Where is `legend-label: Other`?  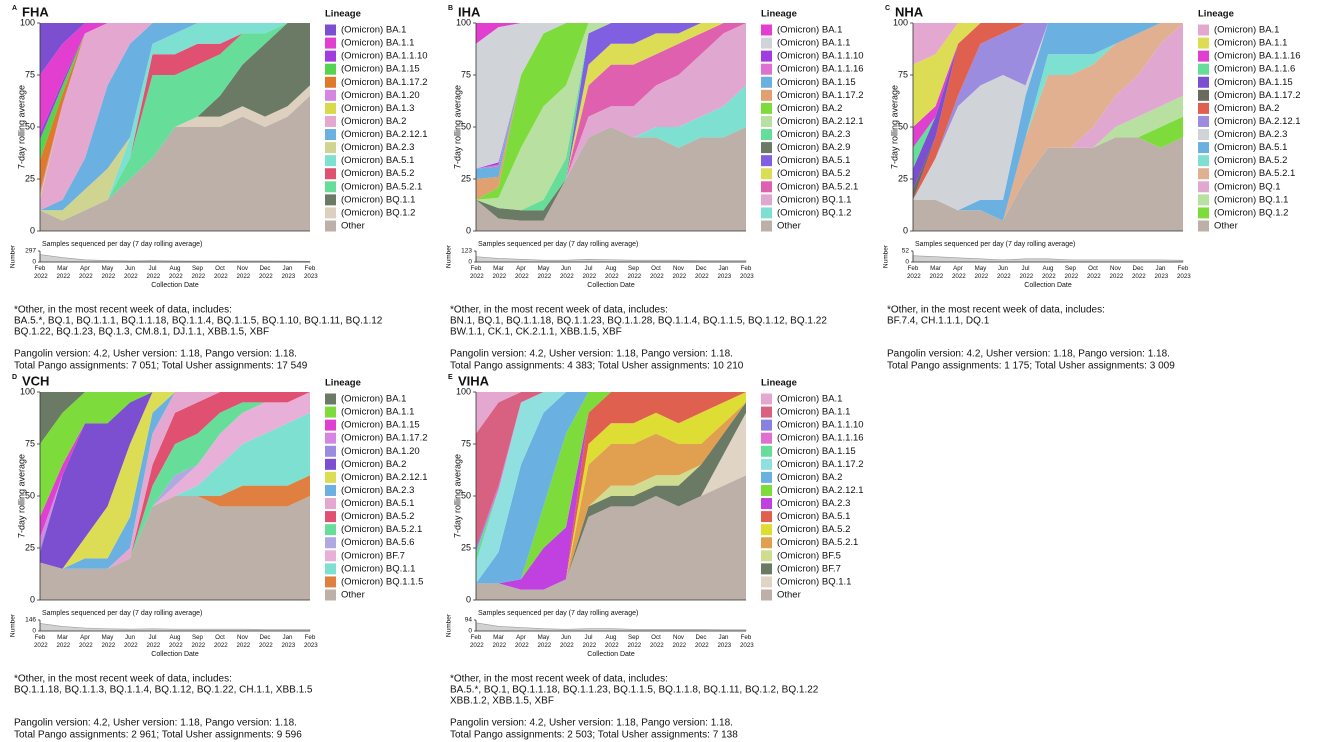
legend-label: Other is located at coordinates (789, 226).